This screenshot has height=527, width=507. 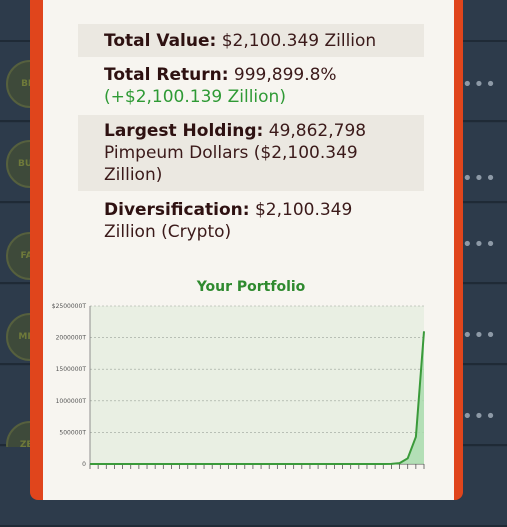 I want to click on y-tick-label: 1000000T, so click(x=71, y=401).